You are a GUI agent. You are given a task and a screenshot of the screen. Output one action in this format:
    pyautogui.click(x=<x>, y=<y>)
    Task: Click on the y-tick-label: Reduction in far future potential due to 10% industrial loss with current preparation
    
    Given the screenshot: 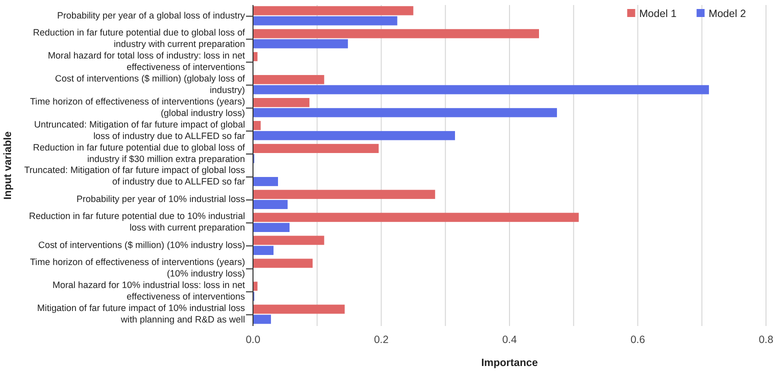 What is the action you would take?
    pyautogui.click(x=136, y=223)
    